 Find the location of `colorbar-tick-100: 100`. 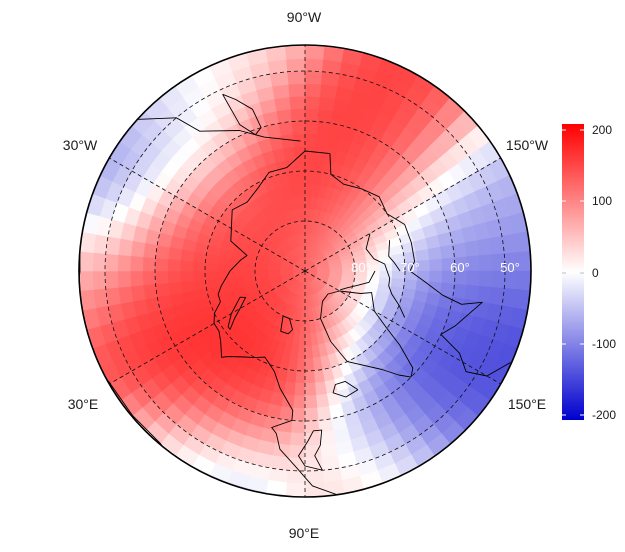

colorbar-tick-100: 100 is located at coordinates (602, 201).